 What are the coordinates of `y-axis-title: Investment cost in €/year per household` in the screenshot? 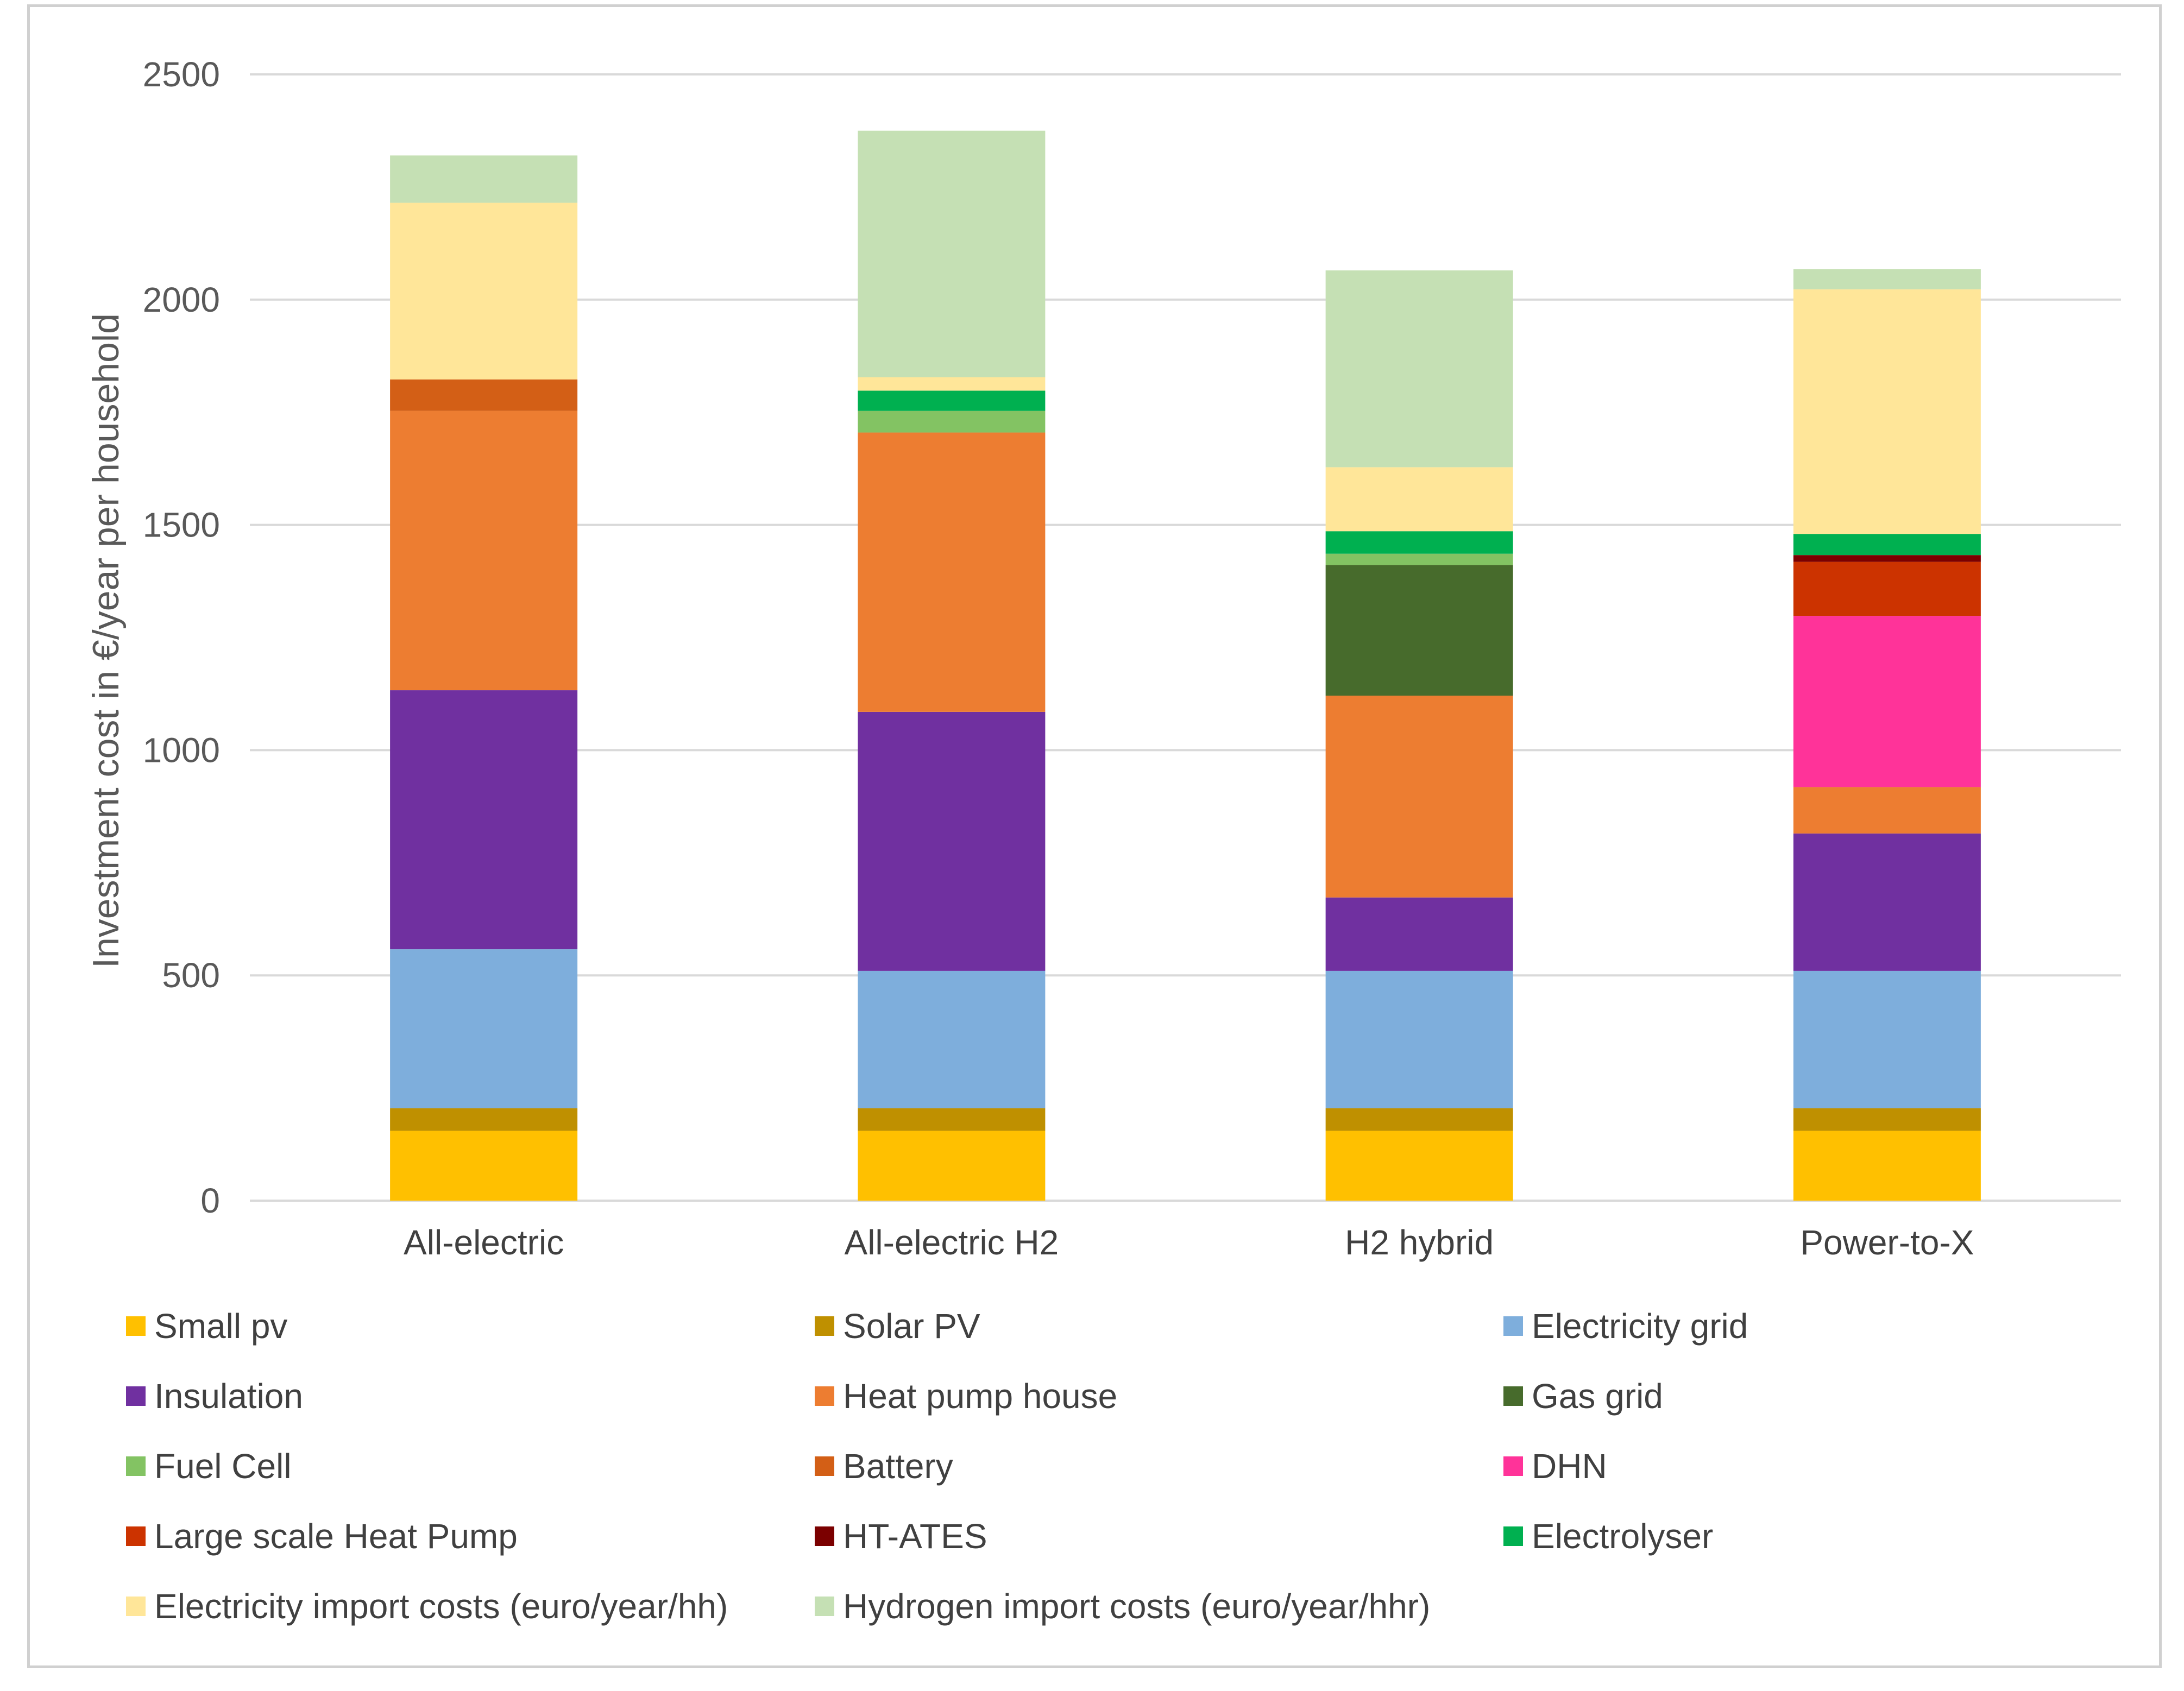 It's located at (106, 641).